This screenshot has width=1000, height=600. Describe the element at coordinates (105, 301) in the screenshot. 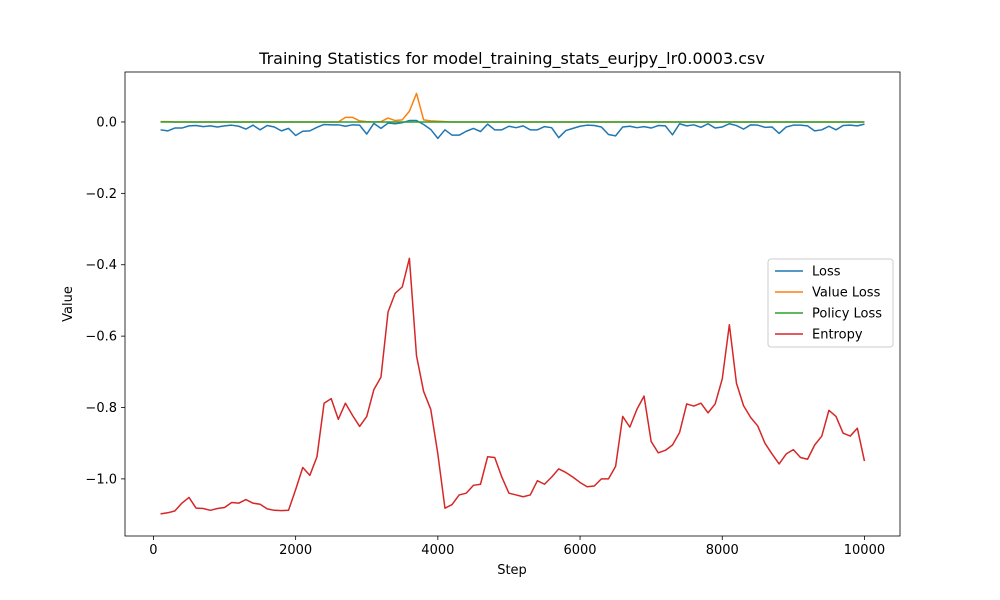

I see `y-axis: 0.0 −0.2 −0.4 −0.6 −0.8 −1.0` at that location.